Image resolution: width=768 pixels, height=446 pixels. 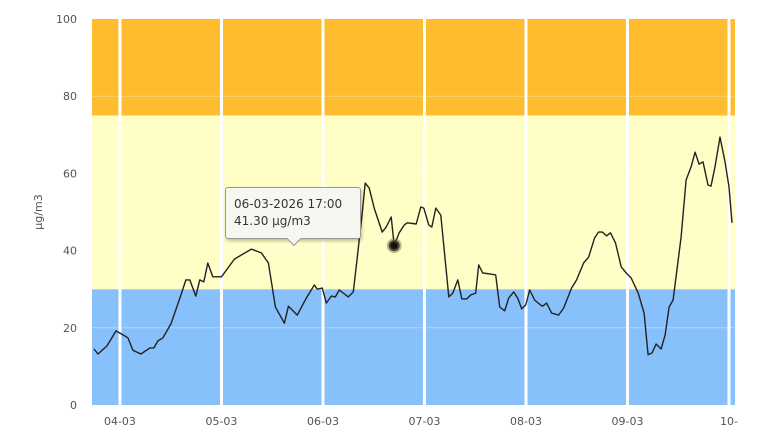 What do you see at coordinates (729, 421) in the screenshot?
I see `x-tick-label: 10-` at bounding box center [729, 421].